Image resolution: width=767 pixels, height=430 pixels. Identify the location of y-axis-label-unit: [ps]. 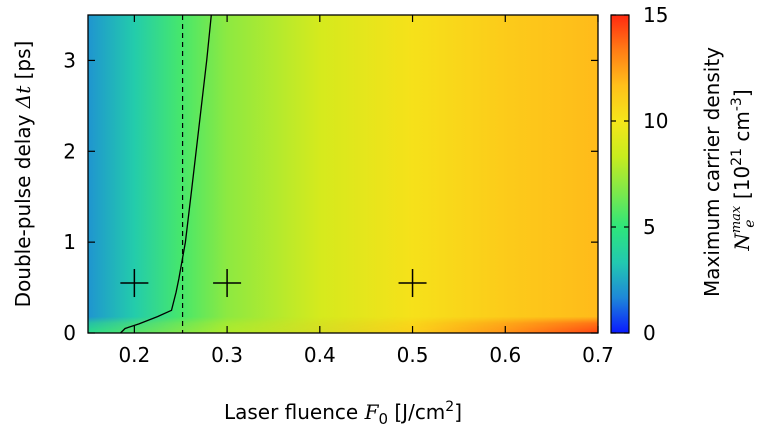
(23, 63).